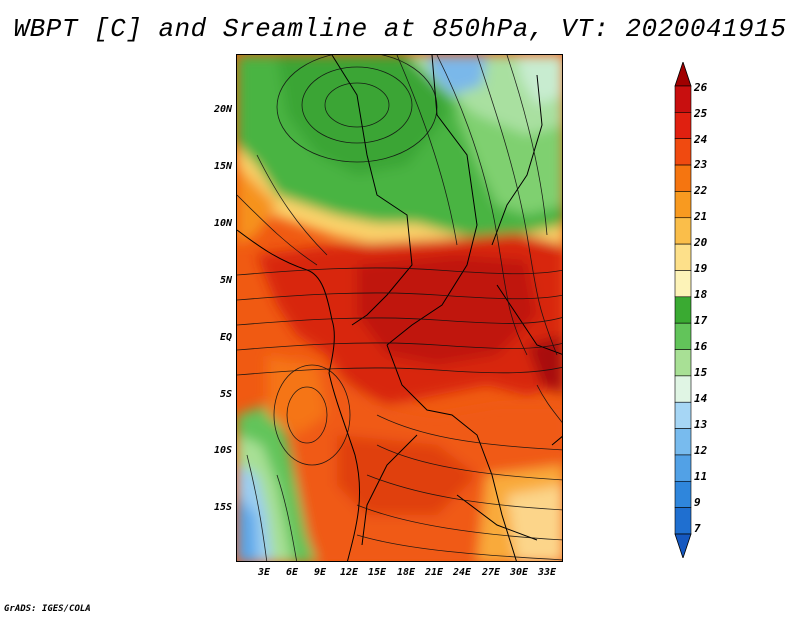 The width and height of the screenshot is (800, 618). I want to click on lon-label: 9E, so click(320, 572).